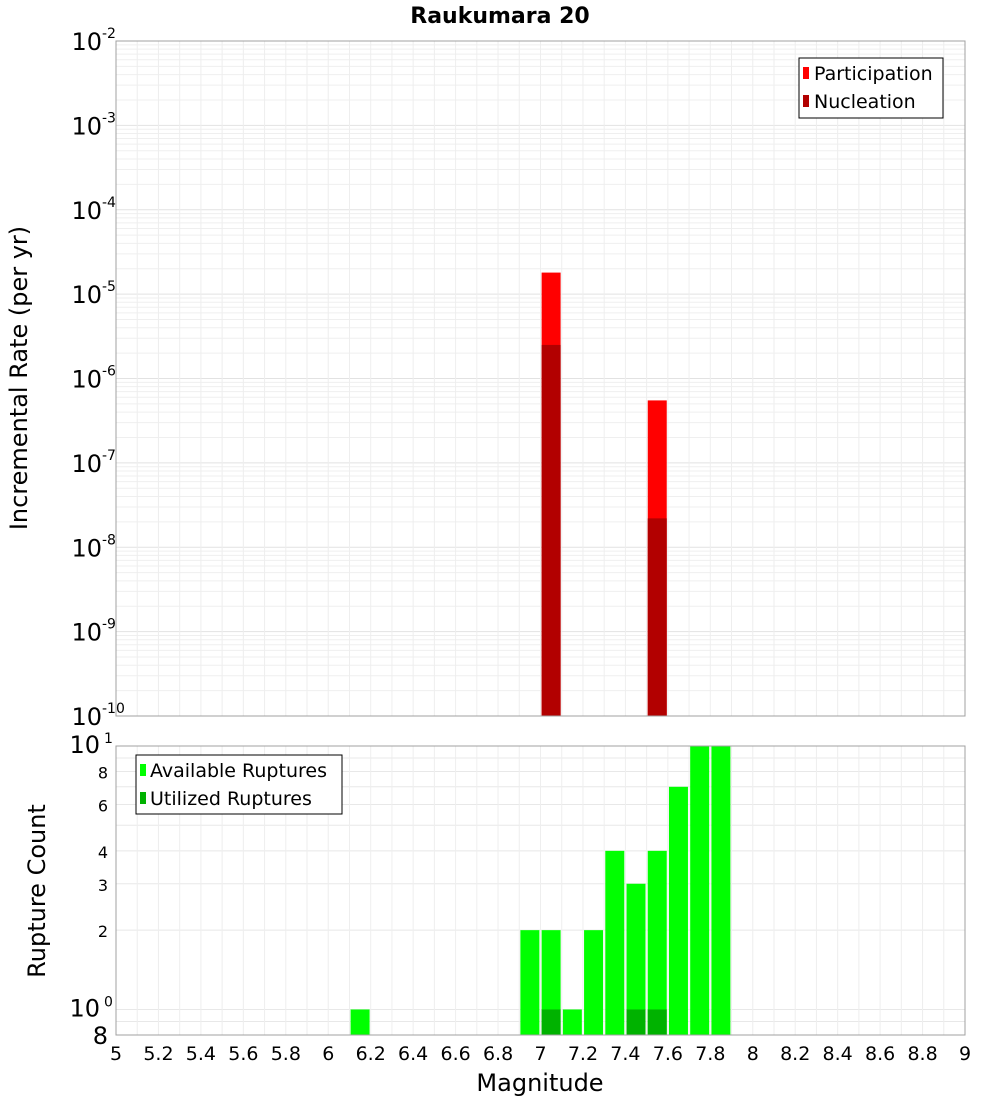 Image resolution: width=1000 pixels, height=1100 pixels. Describe the element at coordinates (873, 74) in the screenshot. I see `rate-legend-label: Participation` at that location.